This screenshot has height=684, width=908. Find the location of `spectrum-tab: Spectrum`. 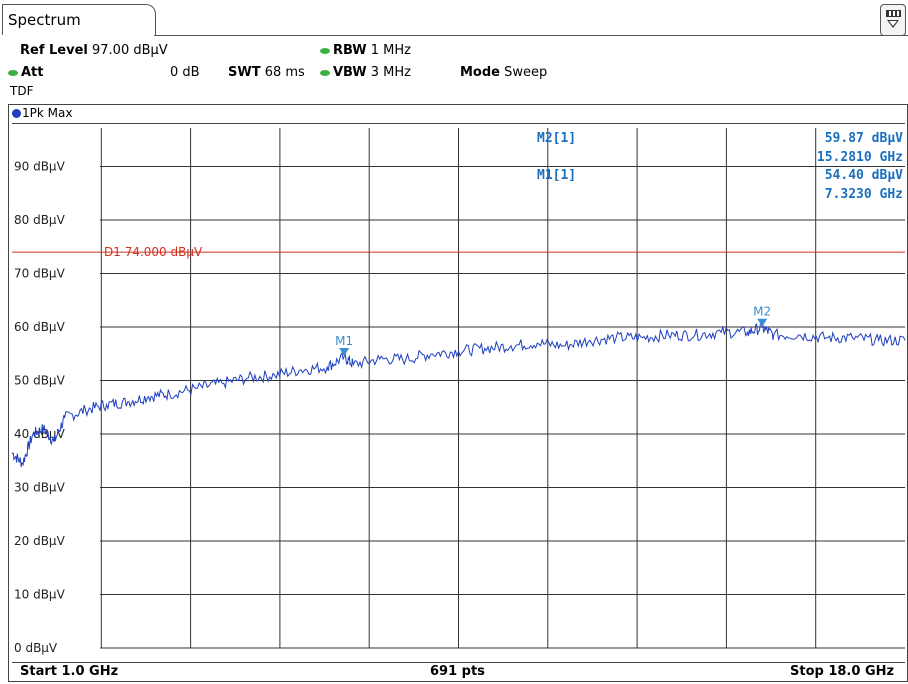

spectrum-tab: Spectrum is located at coordinates (79, 19).